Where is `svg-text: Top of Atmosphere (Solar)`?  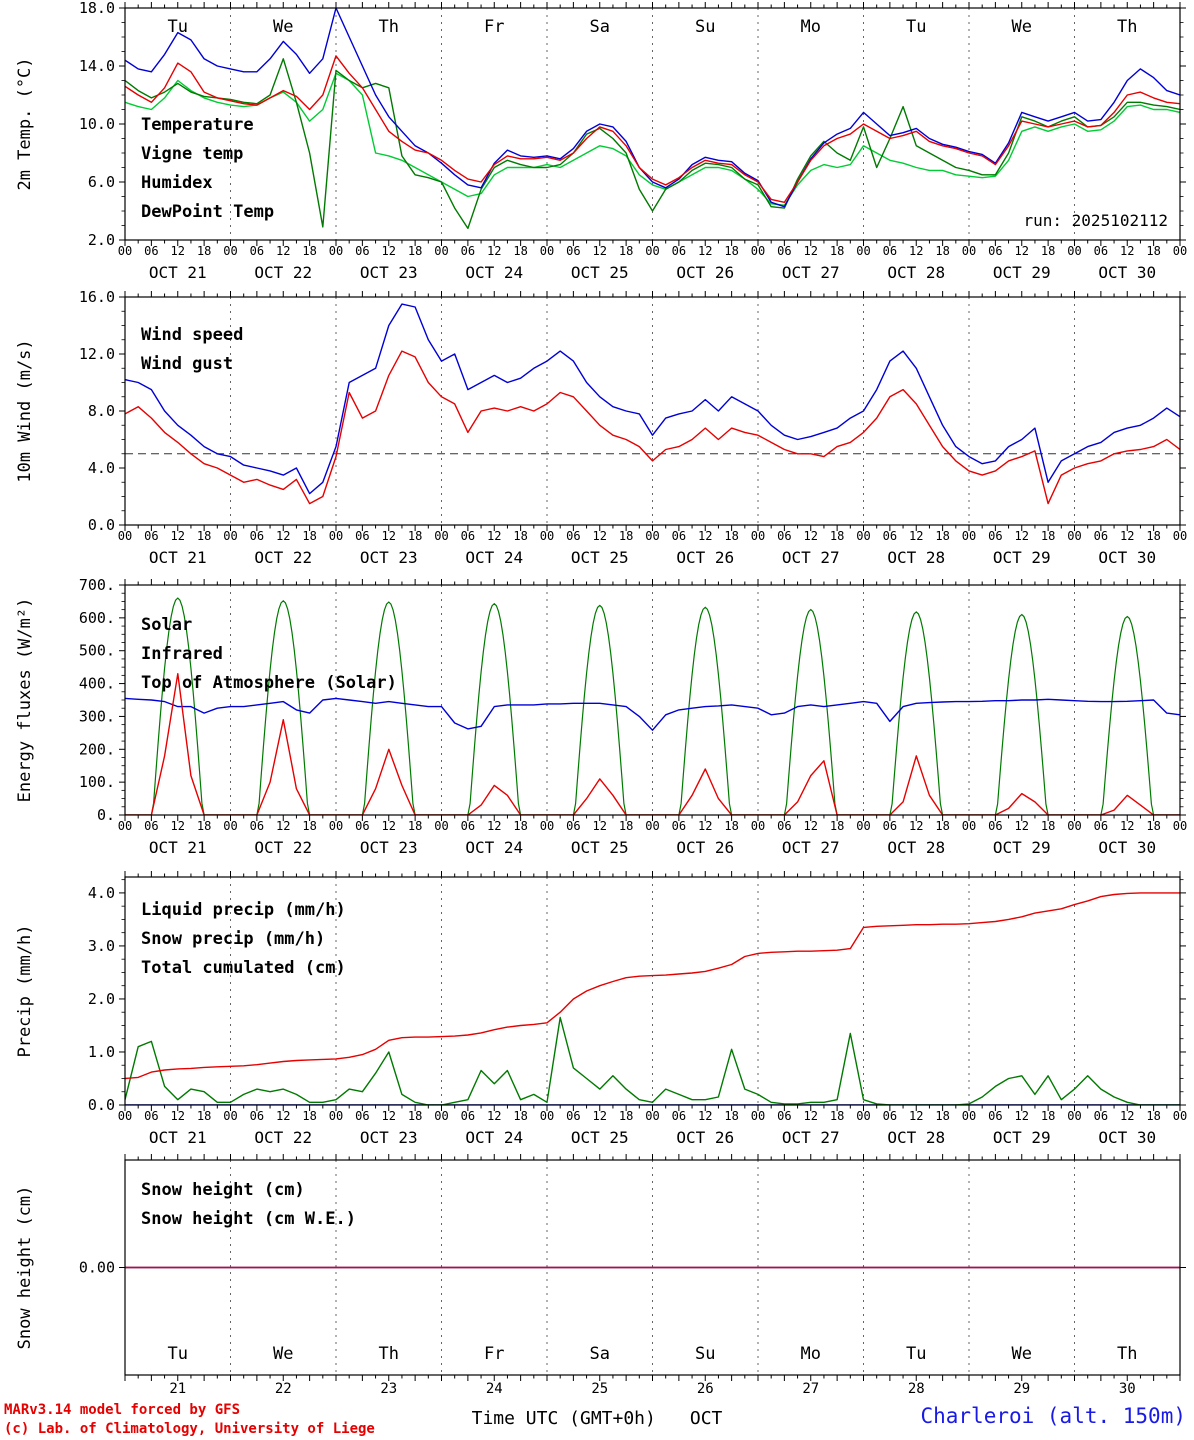 svg-text: Top of Atmosphere (Solar) is located at coordinates (269, 683).